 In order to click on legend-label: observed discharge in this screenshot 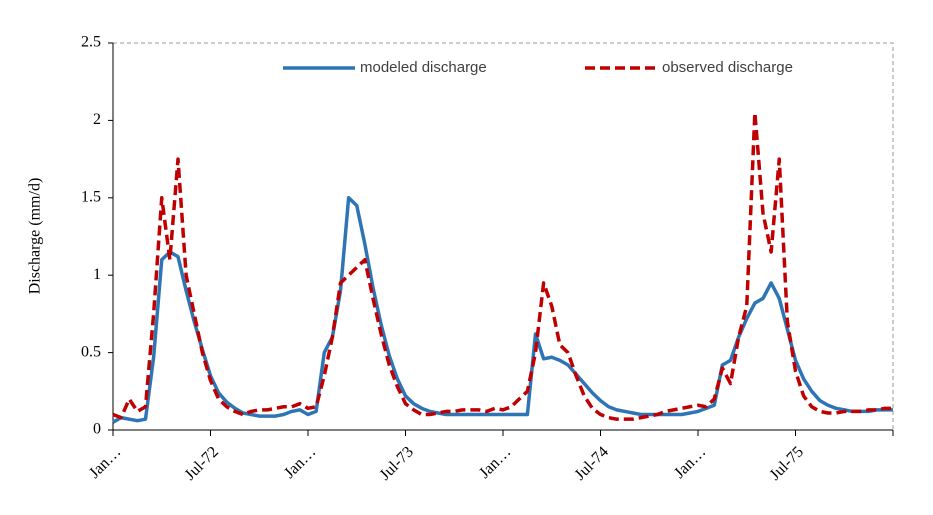, I will do `click(727, 67)`.